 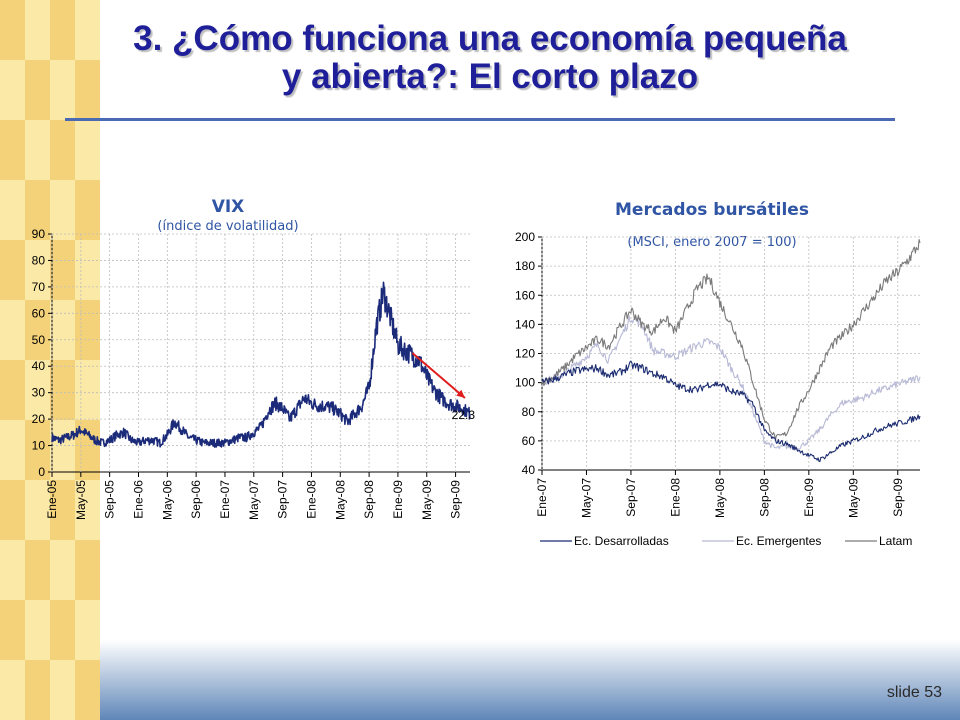 What do you see at coordinates (525, 295) in the screenshot?
I see `y-tick-label: 160` at bounding box center [525, 295].